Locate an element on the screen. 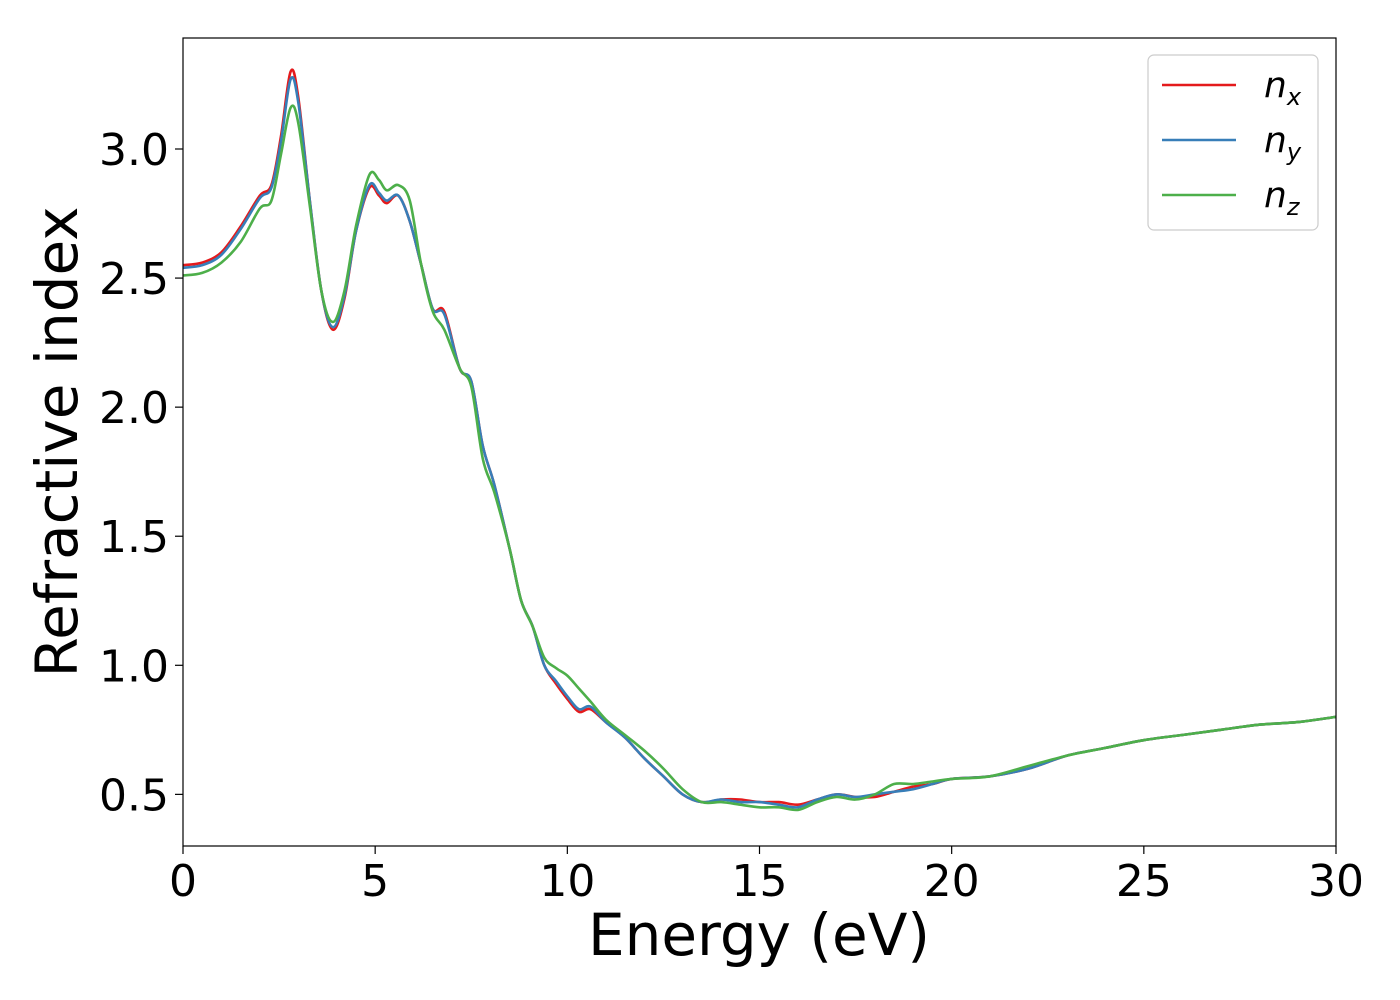 The height and width of the screenshot is (1000, 1400). y-tick-label: 0.5 is located at coordinates (134, 795).